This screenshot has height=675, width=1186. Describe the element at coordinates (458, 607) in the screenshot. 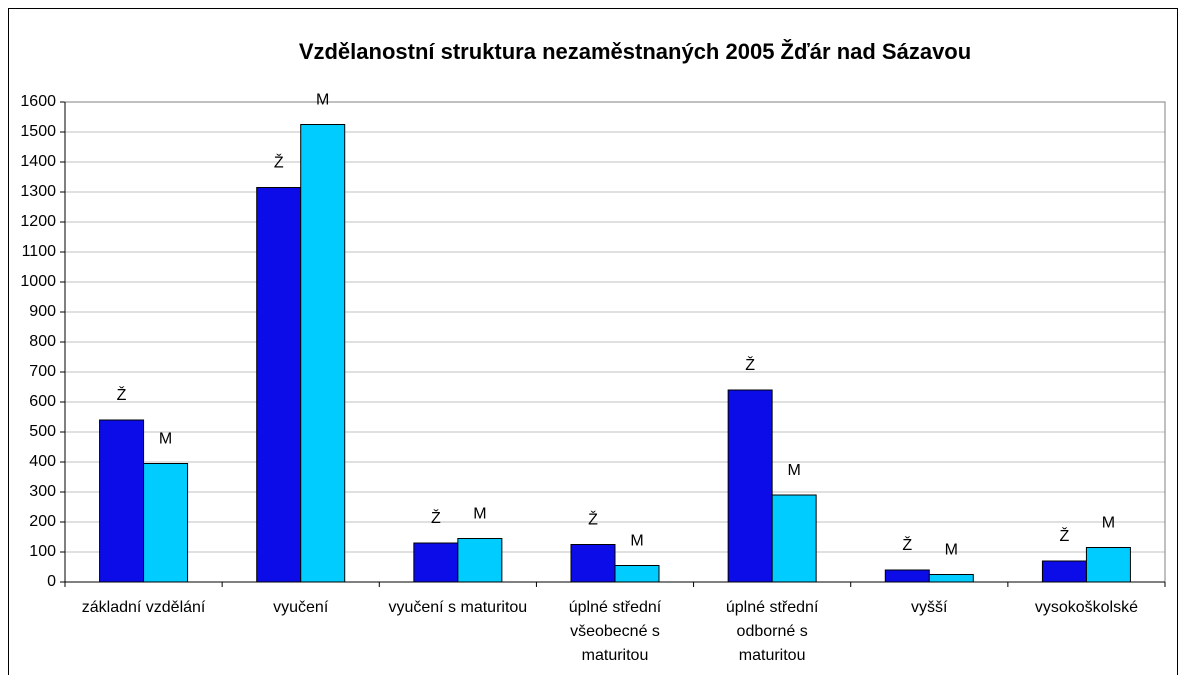

I see `x-tick-label: vyučení s maturitou` at that location.